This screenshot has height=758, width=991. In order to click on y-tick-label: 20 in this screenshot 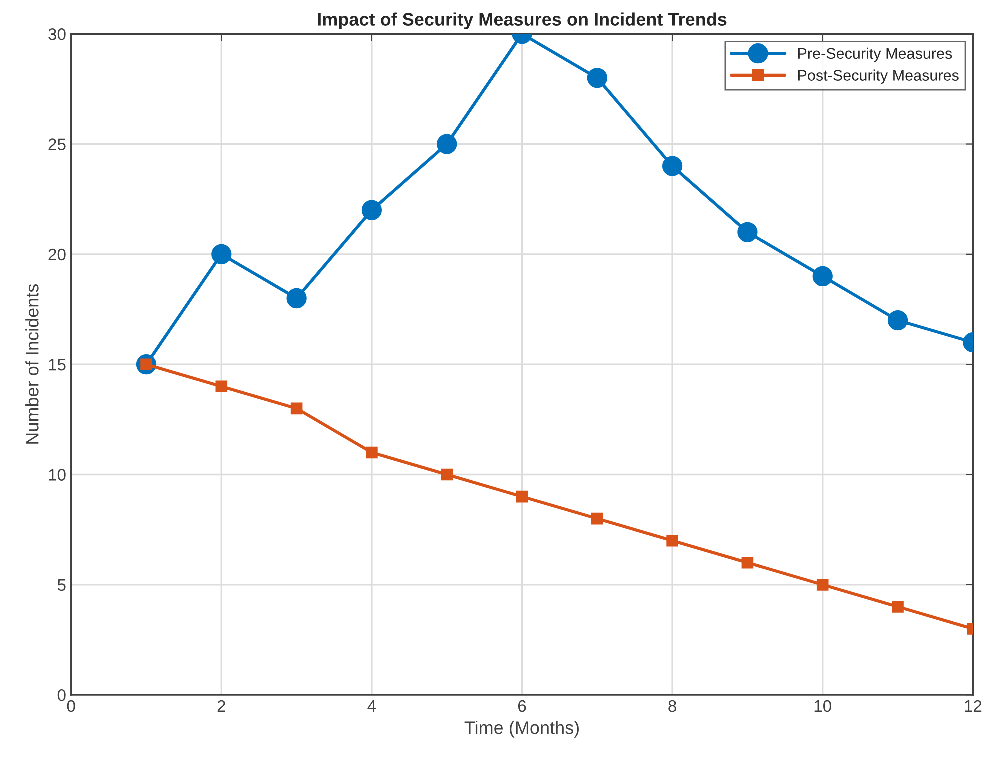, I will do `click(57, 254)`.